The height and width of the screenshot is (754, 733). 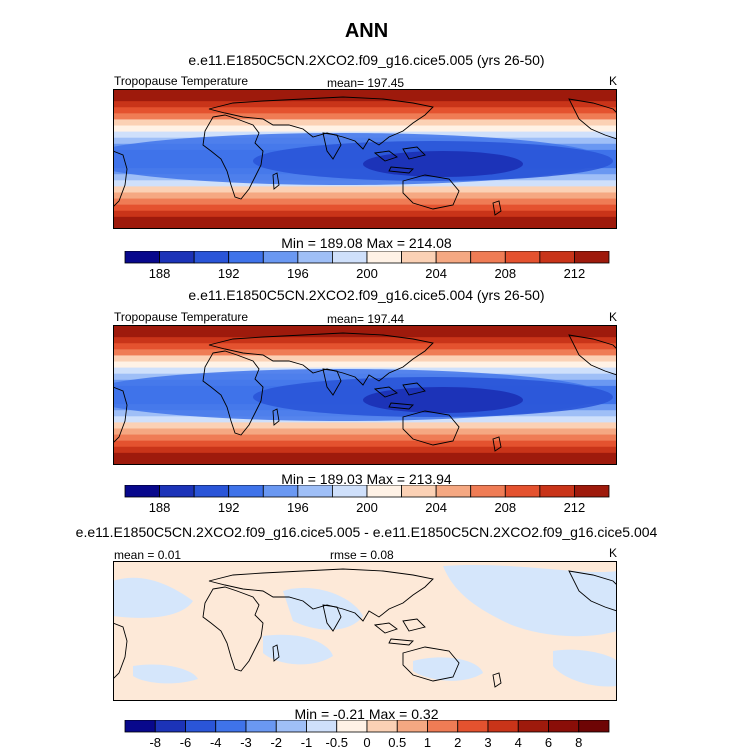 I want to click on panel3-map, so click(x=365, y=631).